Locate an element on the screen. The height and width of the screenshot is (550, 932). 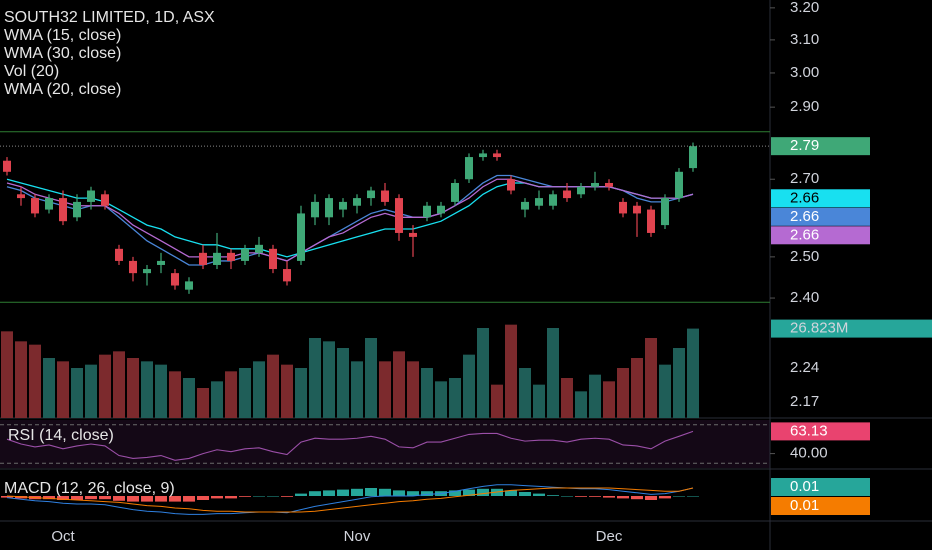
rsi-badge-bg is located at coordinates (820, 431).